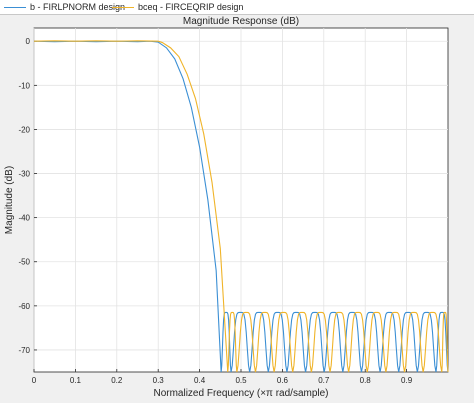 This screenshot has height=403, width=474. Describe the element at coordinates (24, 85) in the screenshot. I see `y-tick-label: -10` at that location.